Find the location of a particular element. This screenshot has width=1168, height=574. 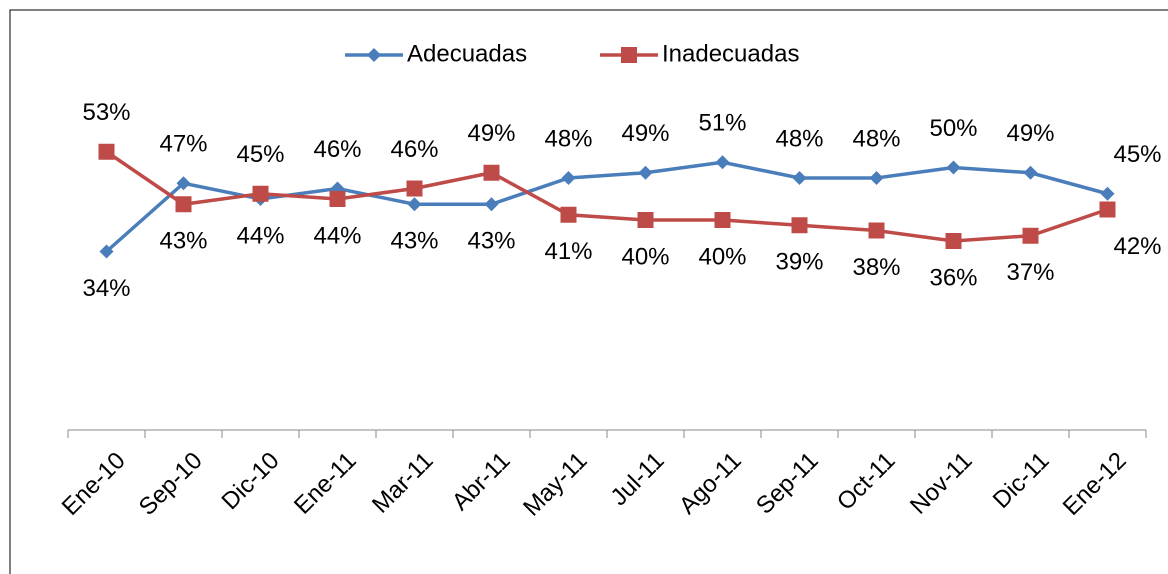

data-label: 41% is located at coordinates (568, 251).